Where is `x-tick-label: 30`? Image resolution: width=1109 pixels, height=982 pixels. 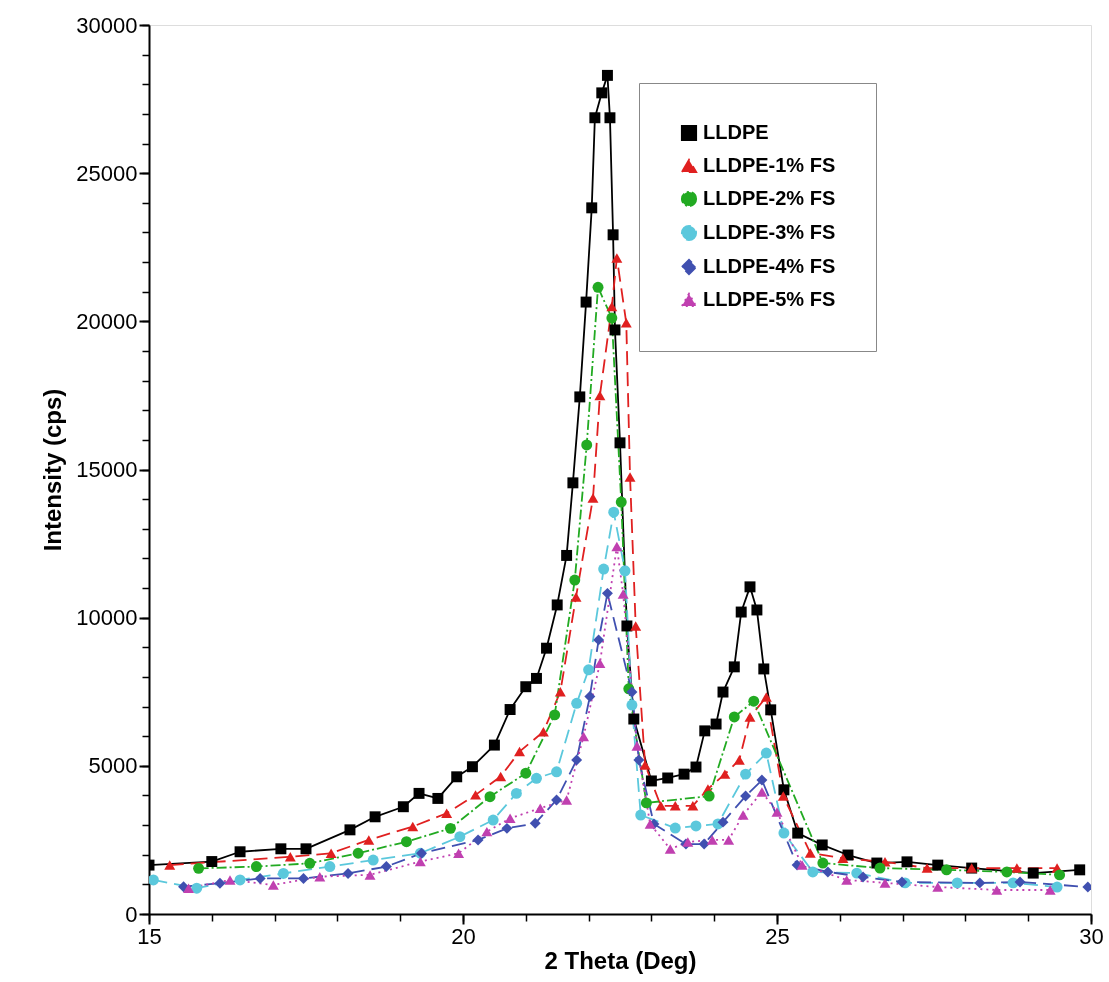
x-tick-label: 30 is located at coordinates (1091, 936).